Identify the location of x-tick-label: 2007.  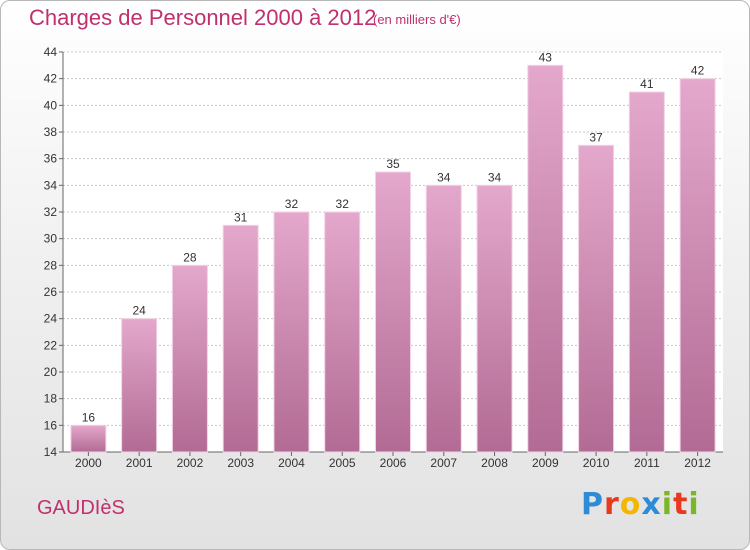
(443, 463).